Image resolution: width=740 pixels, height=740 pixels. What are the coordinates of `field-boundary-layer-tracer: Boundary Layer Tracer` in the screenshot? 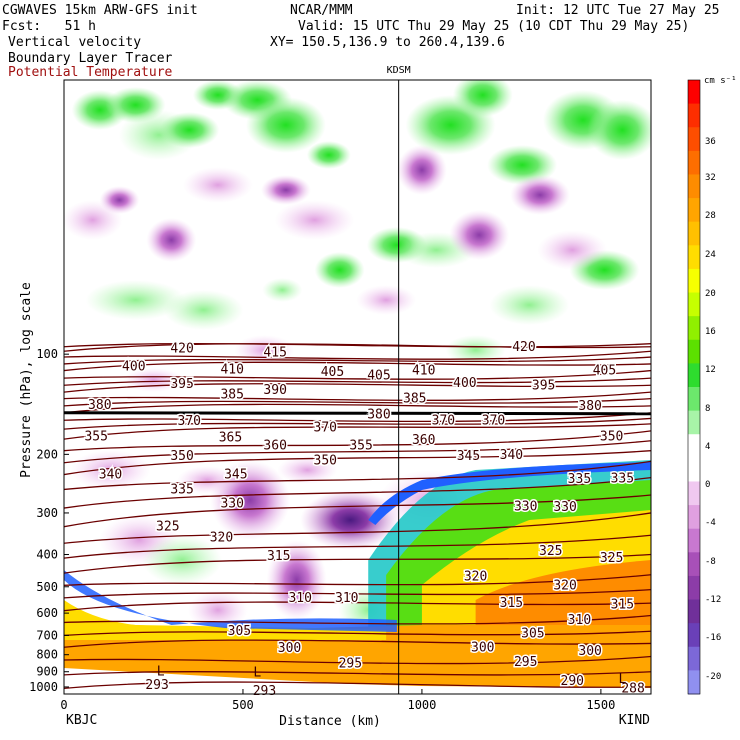 It's located at (90, 58).